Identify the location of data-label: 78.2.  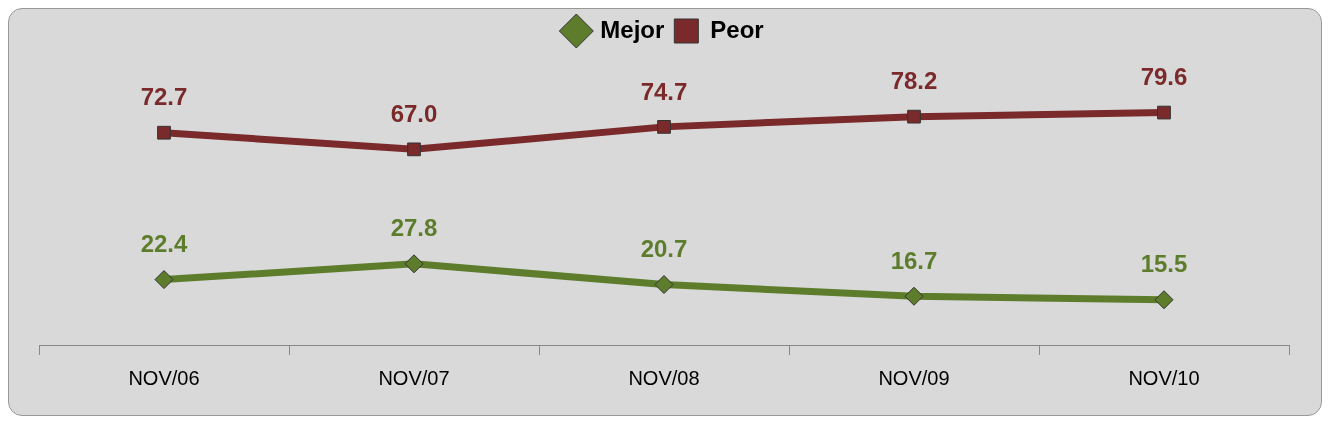
(914, 81).